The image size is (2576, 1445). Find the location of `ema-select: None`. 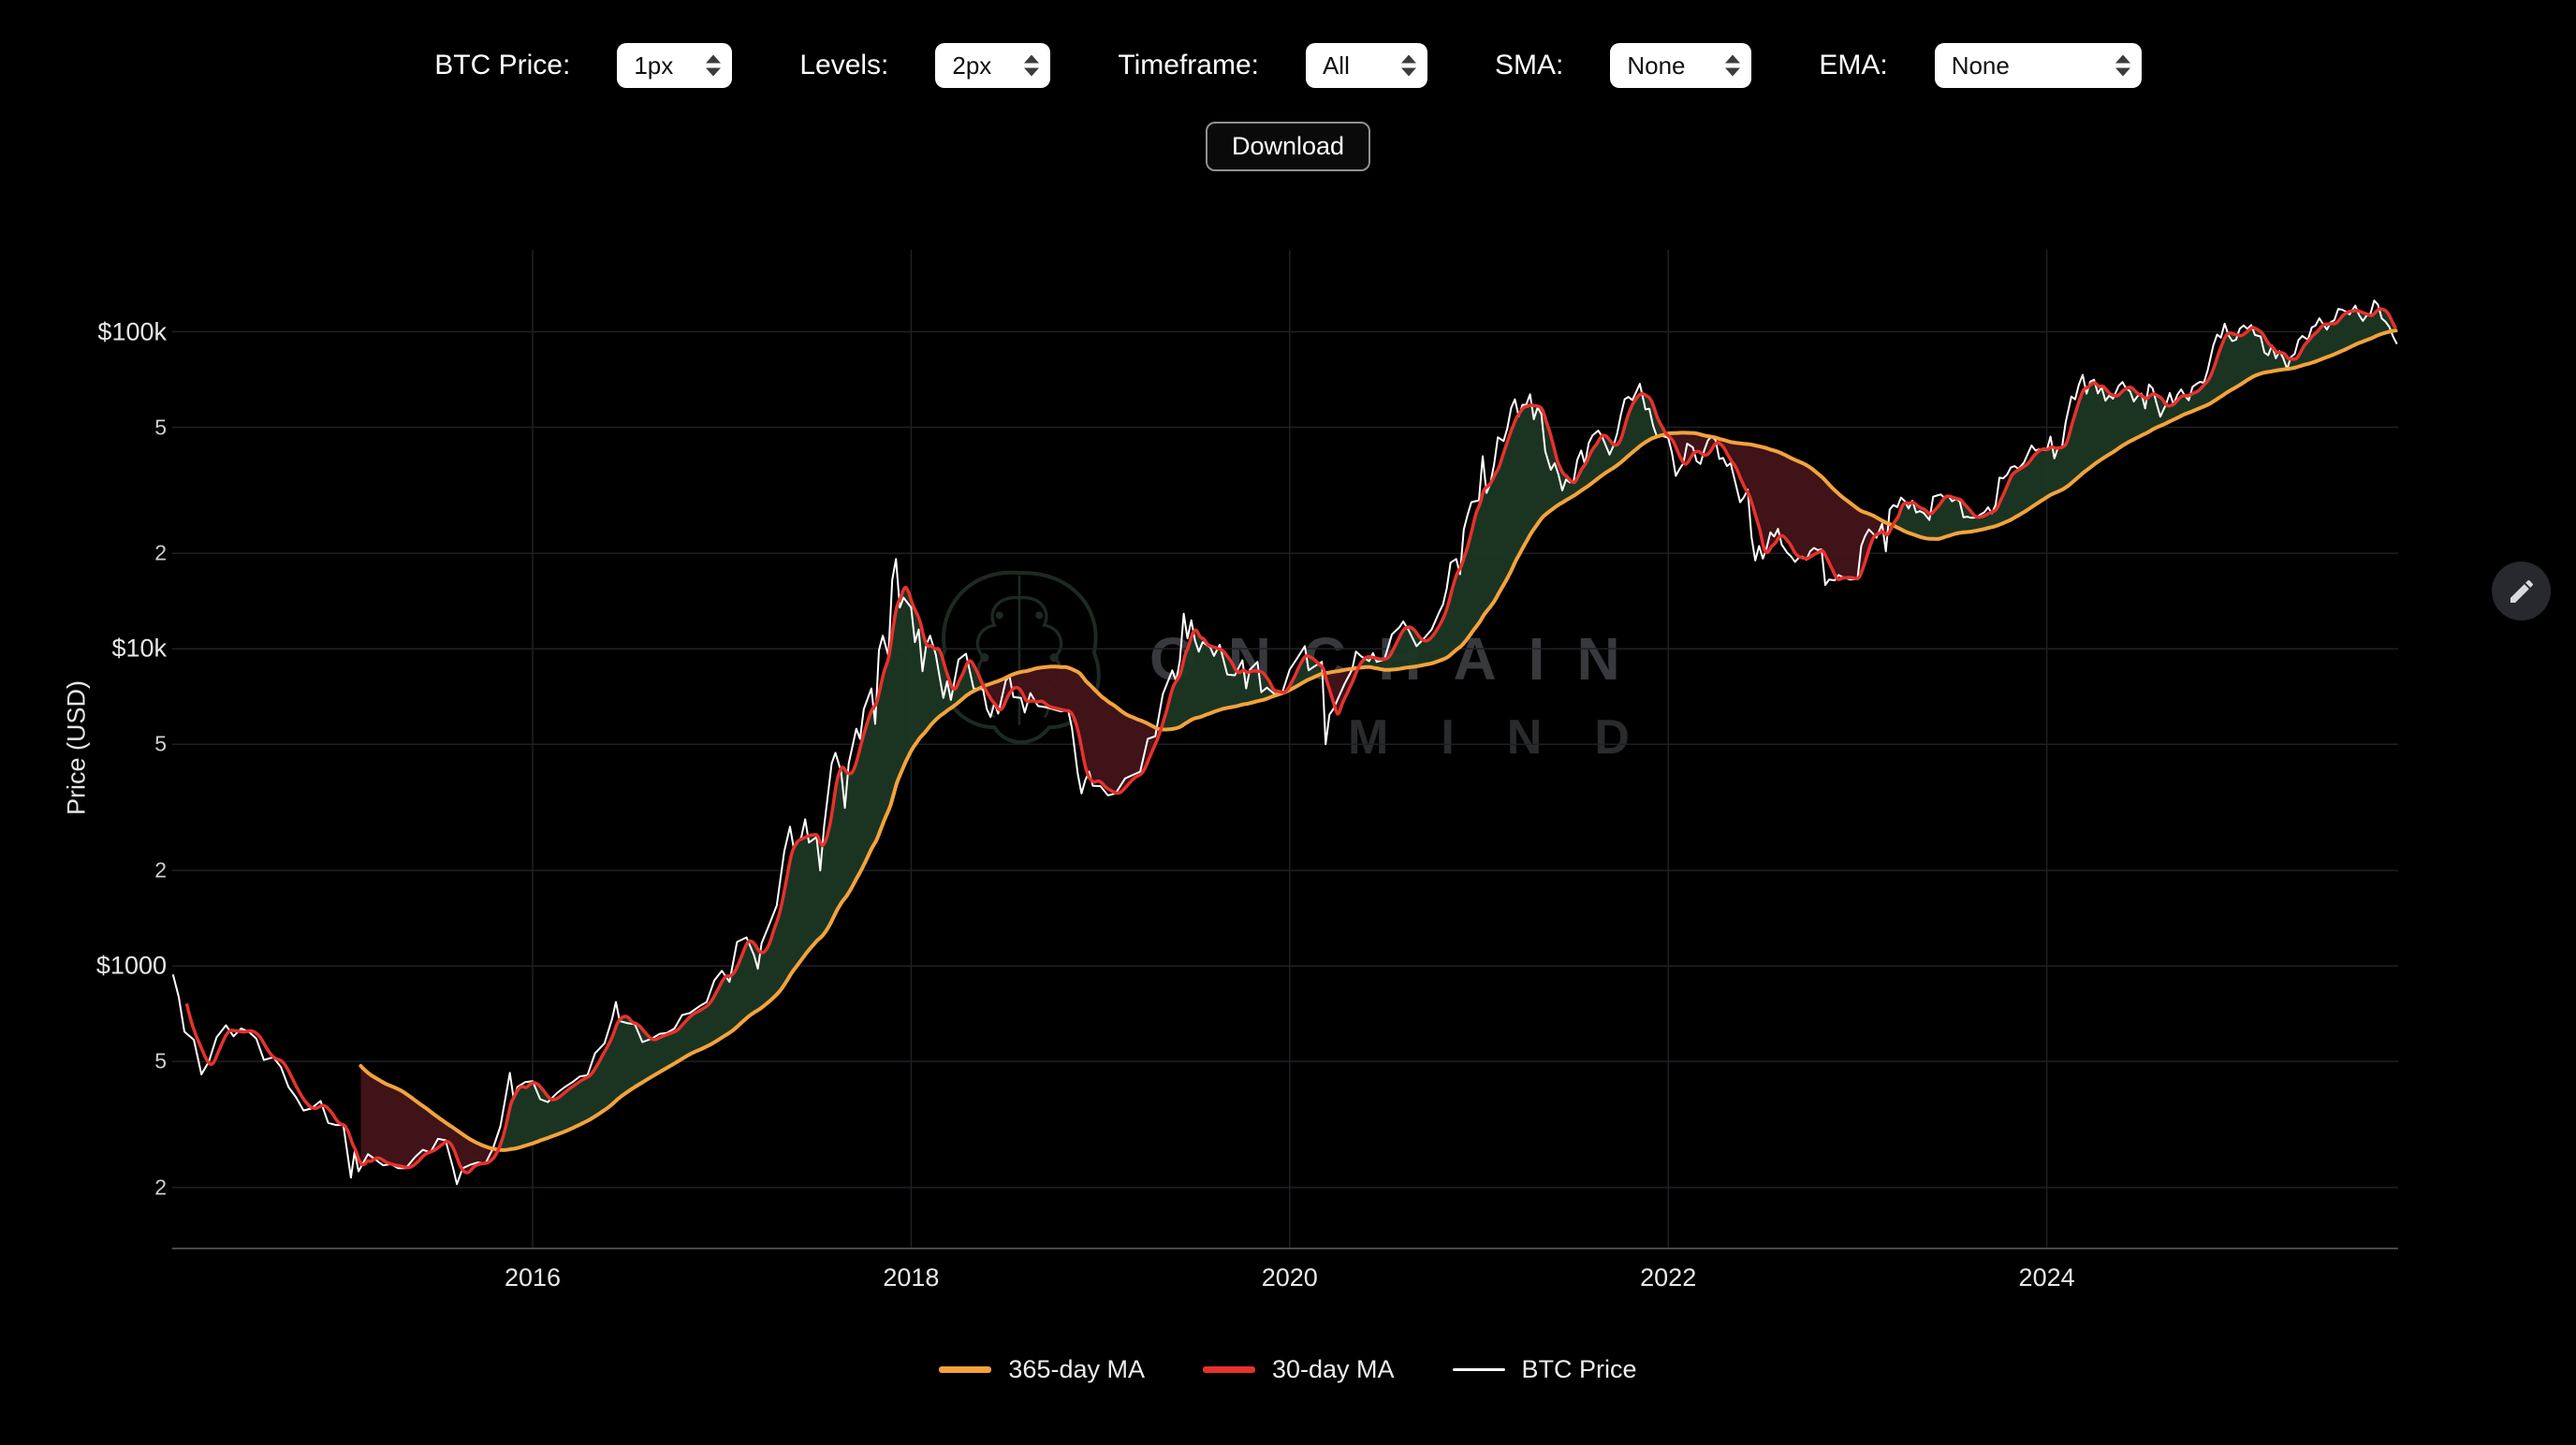

ema-select: None is located at coordinates (2038, 65).